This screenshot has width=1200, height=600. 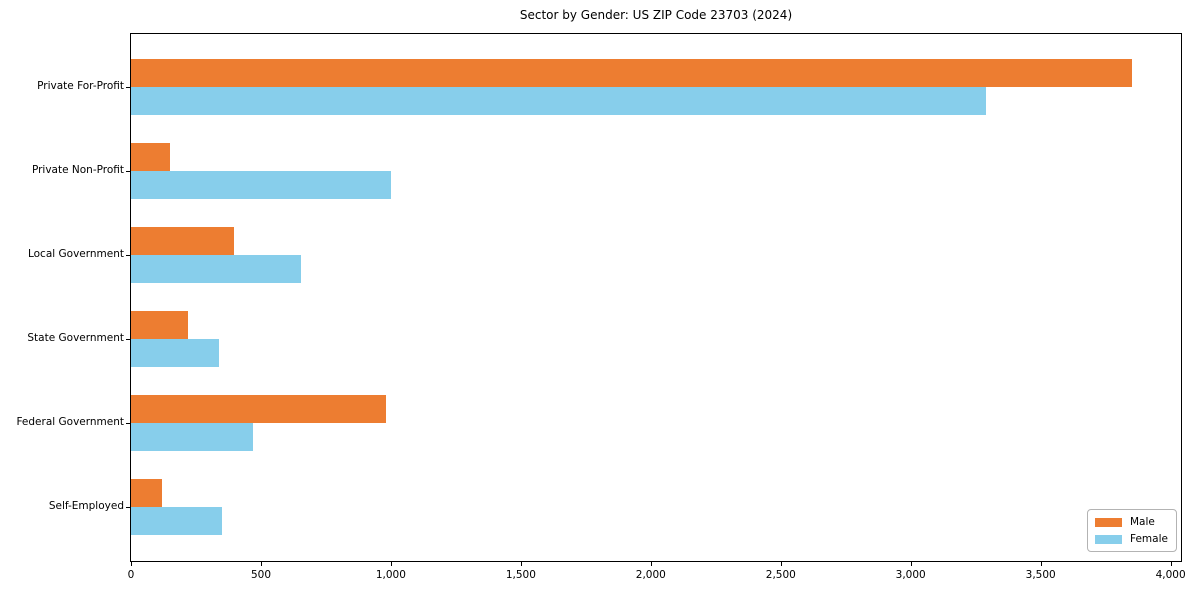 What do you see at coordinates (192, 437) in the screenshot?
I see `bar-female-federal-government` at bounding box center [192, 437].